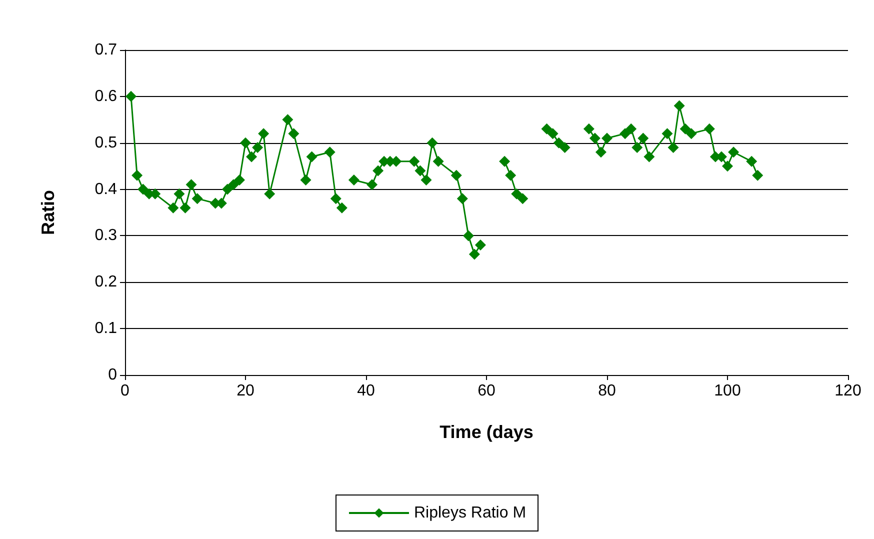  I want to click on x-tick-label: 60, so click(487, 391).